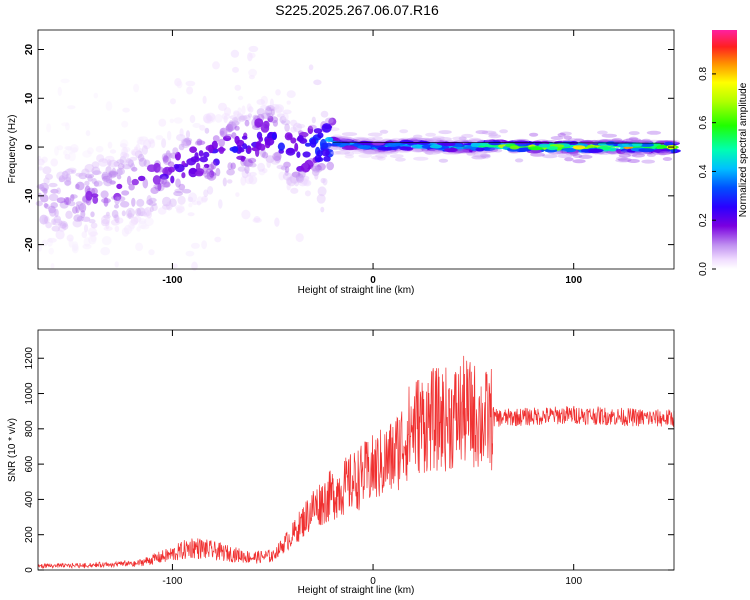  What do you see at coordinates (29, 499) in the screenshot?
I see `y-tick-label: 400` at bounding box center [29, 499].